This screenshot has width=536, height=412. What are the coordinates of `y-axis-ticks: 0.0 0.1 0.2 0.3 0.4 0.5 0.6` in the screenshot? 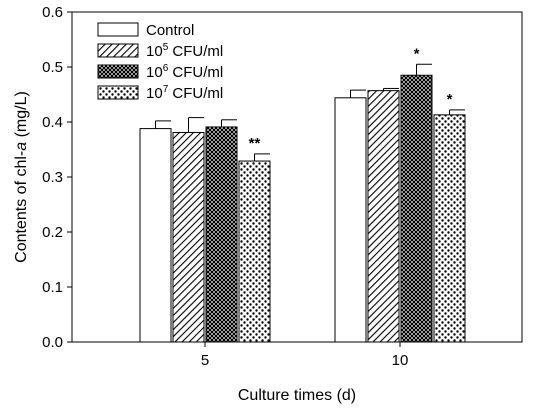 It's located at (57, 177).